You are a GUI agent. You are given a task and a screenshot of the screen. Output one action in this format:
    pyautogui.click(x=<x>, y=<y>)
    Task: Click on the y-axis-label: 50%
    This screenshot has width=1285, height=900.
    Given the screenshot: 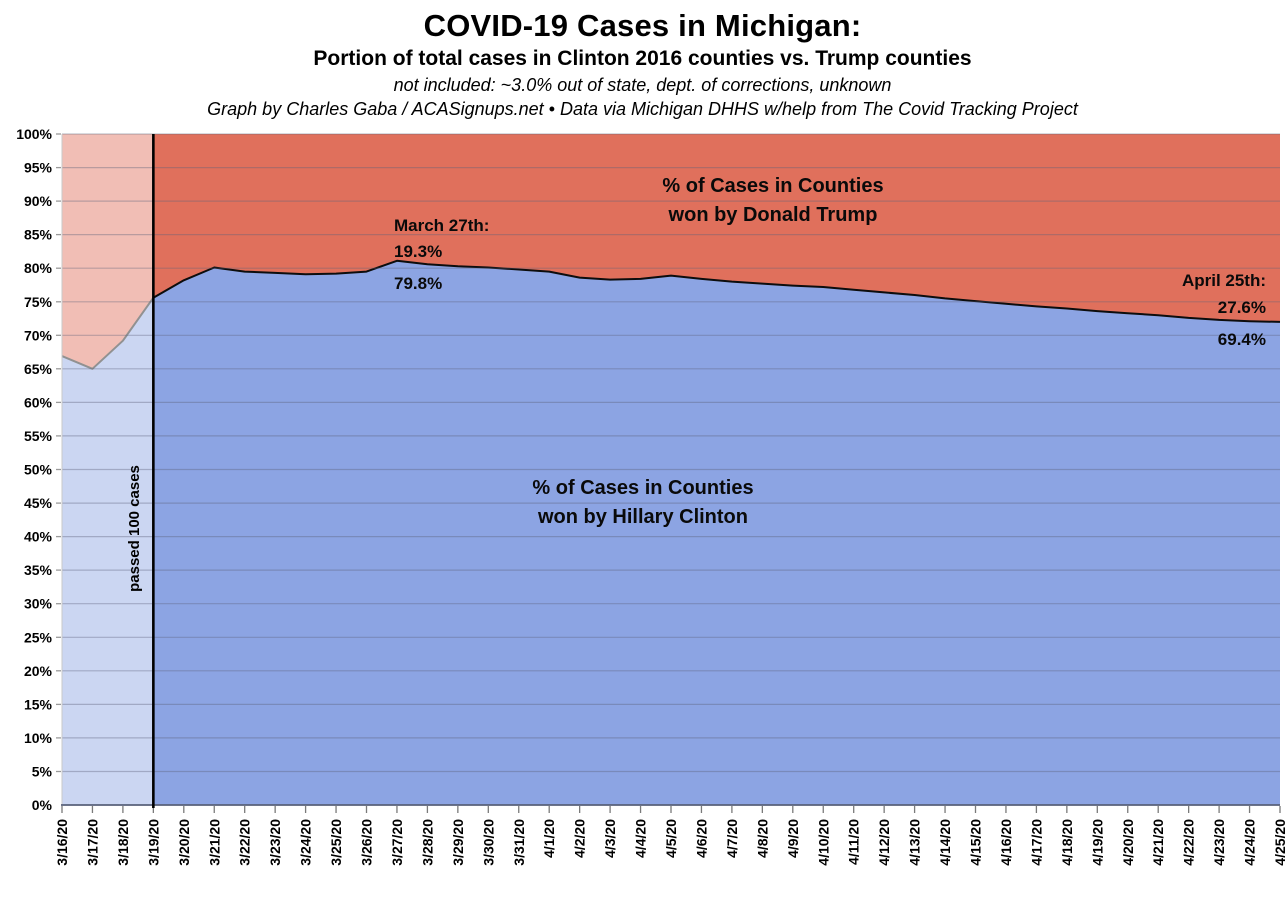 What is the action you would take?
    pyautogui.click(x=38, y=470)
    